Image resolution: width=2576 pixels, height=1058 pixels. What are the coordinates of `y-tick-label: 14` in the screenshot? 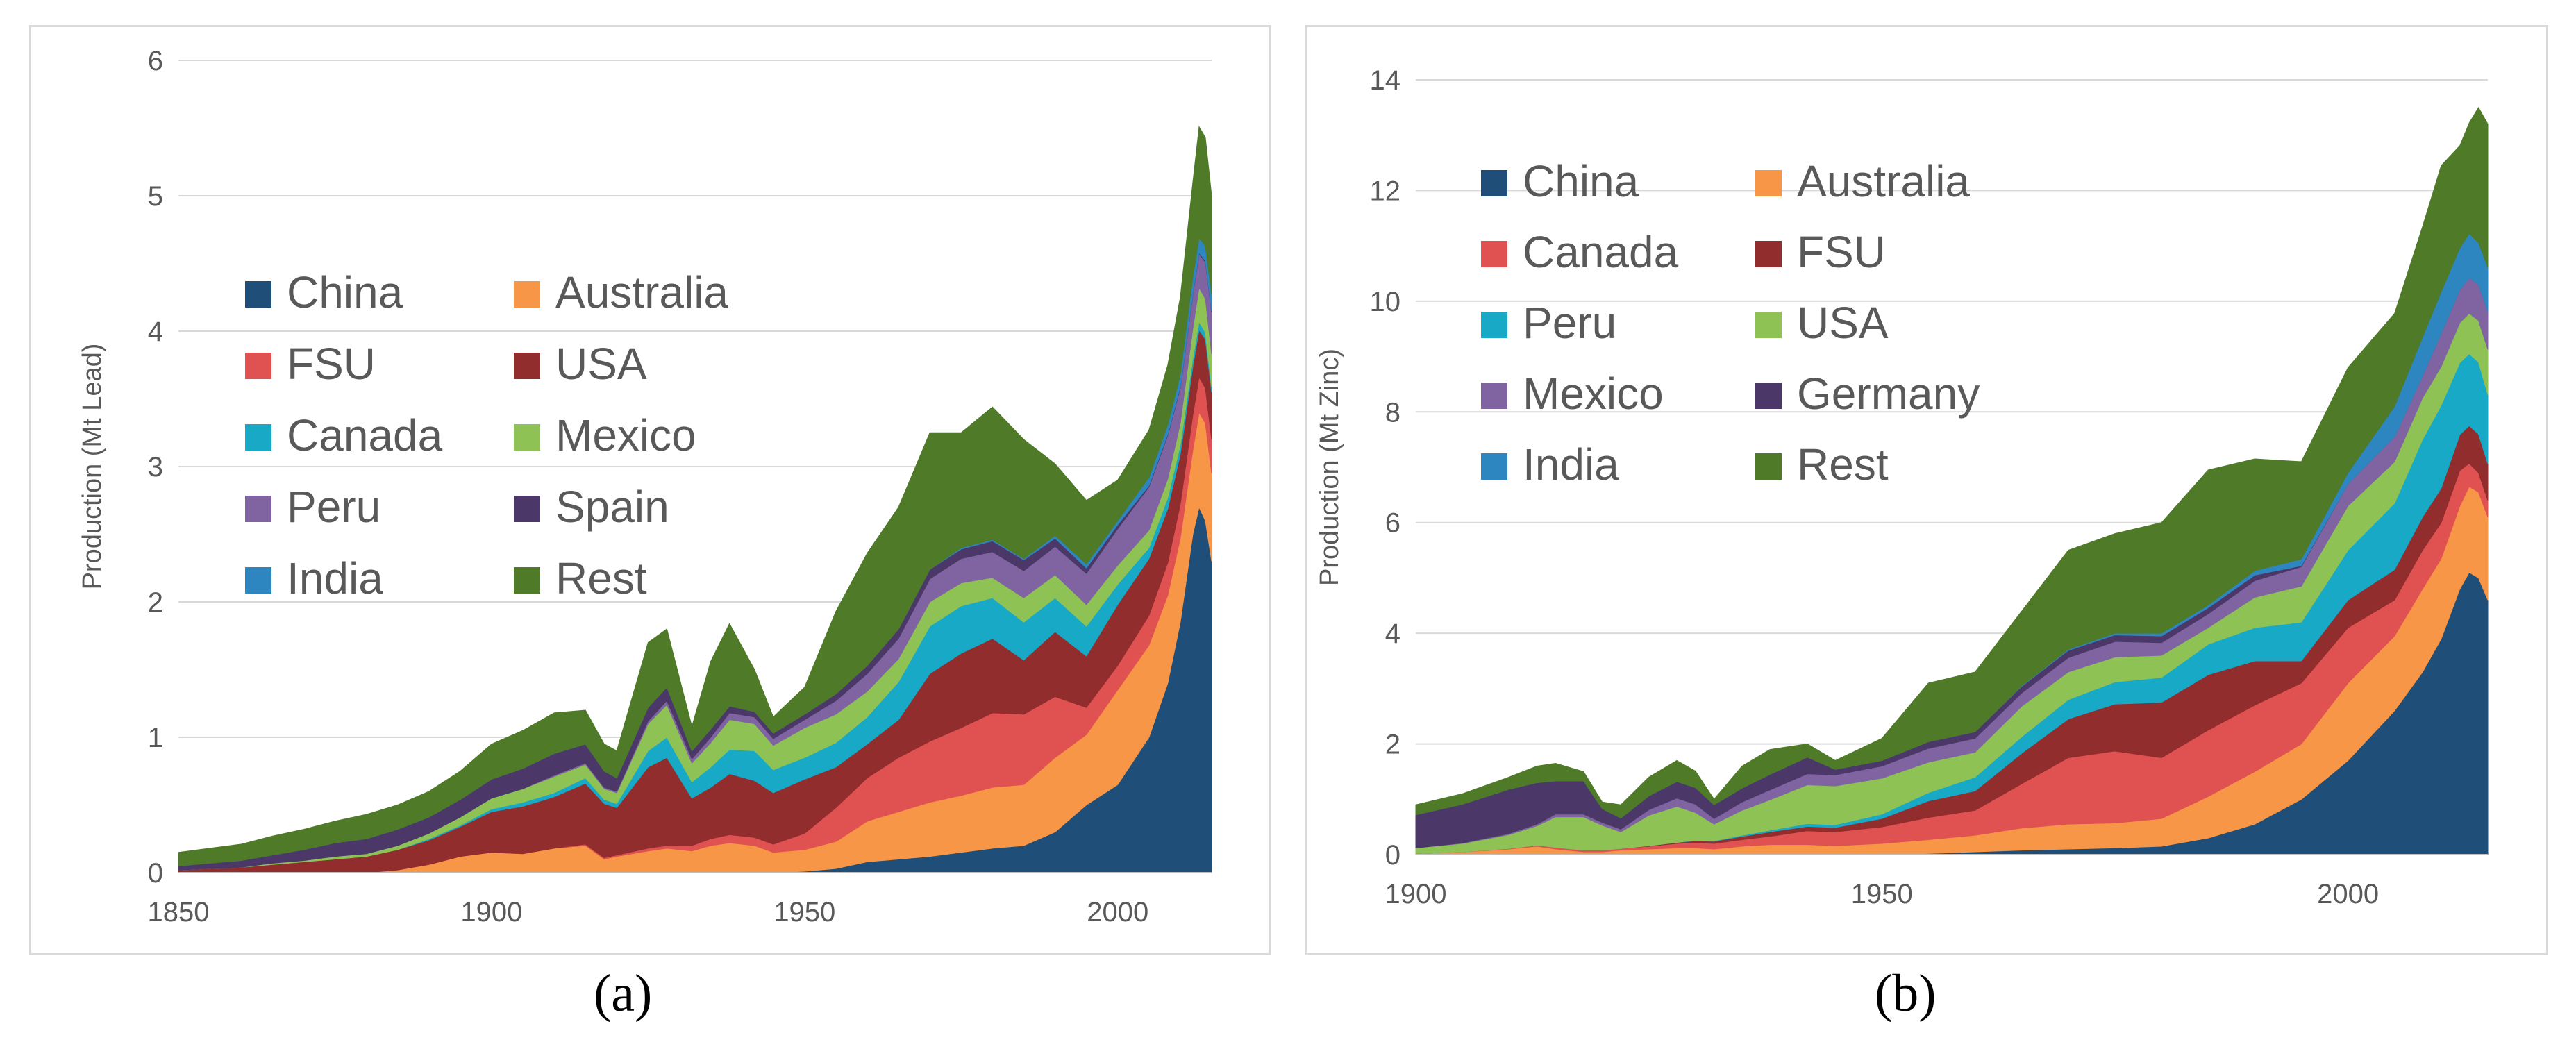 It's located at (1385, 80).